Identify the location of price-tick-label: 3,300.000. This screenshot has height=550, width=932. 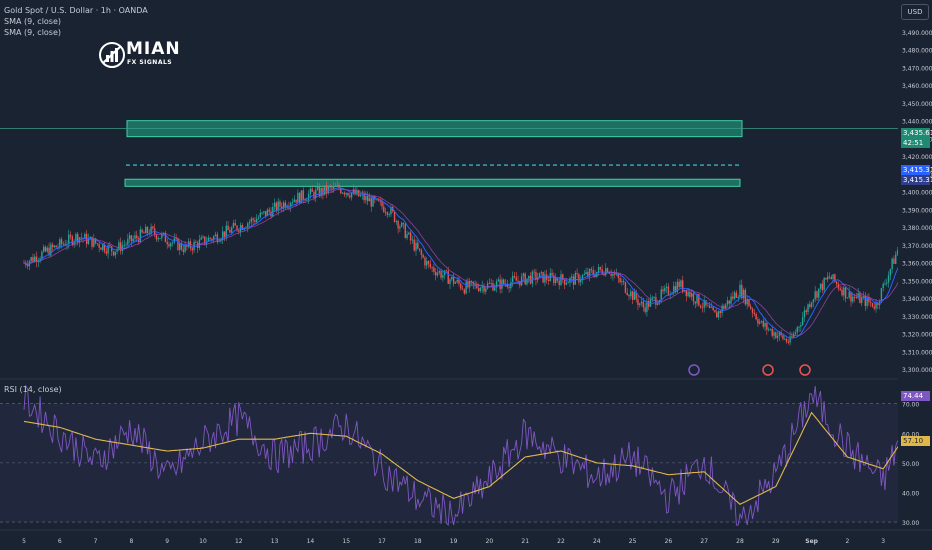
(917, 370).